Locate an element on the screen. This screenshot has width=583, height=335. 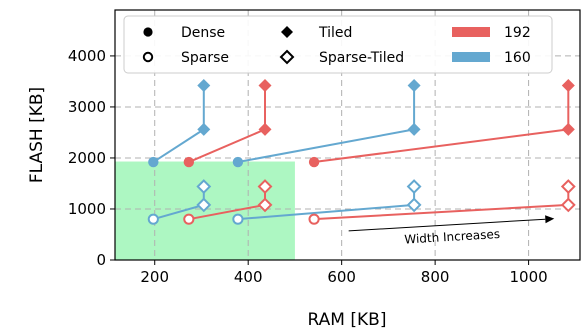
x-tick-label: 600 is located at coordinates (341, 277).